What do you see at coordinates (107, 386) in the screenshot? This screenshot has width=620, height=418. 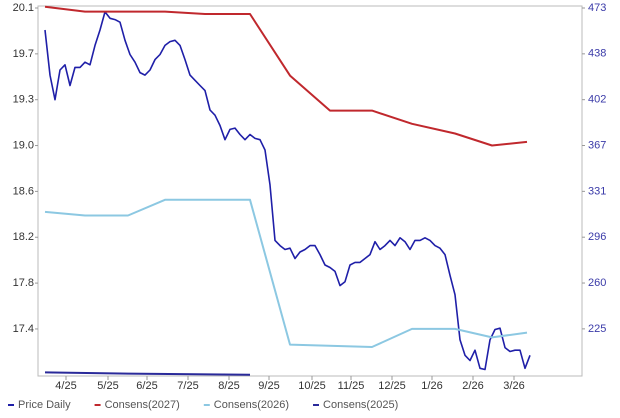 I see `x-tick-label: 5/25` at bounding box center [107, 386].